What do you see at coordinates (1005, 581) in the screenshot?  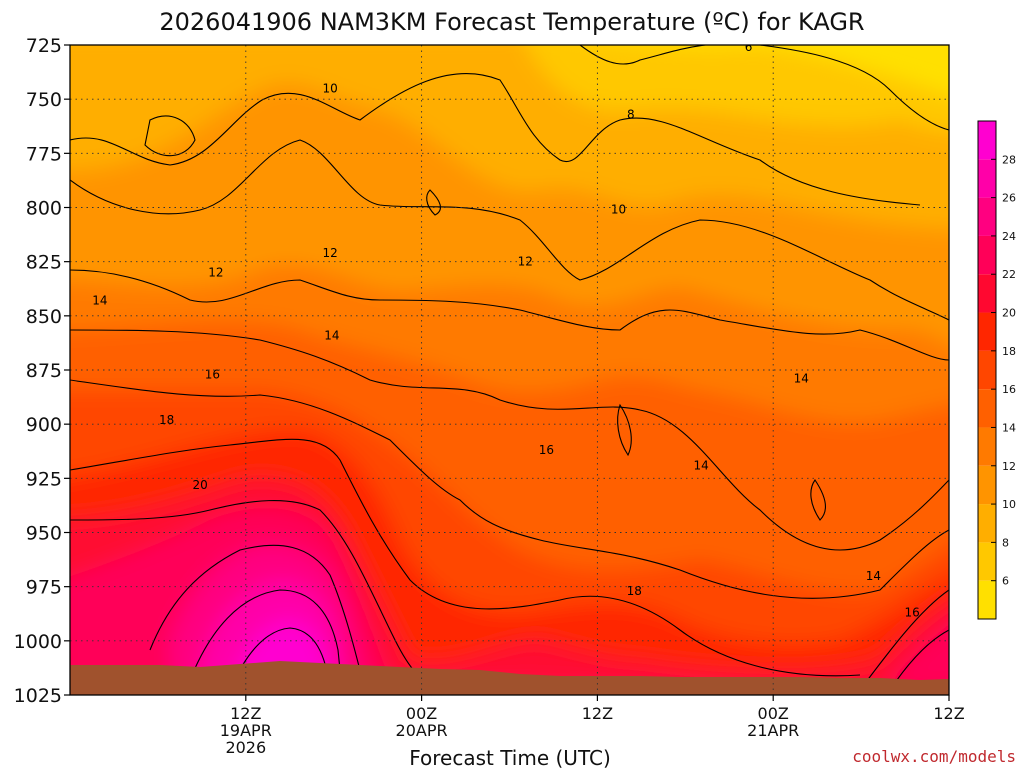 I see `colorbar-label: 6` at bounding box center [1005, 581].